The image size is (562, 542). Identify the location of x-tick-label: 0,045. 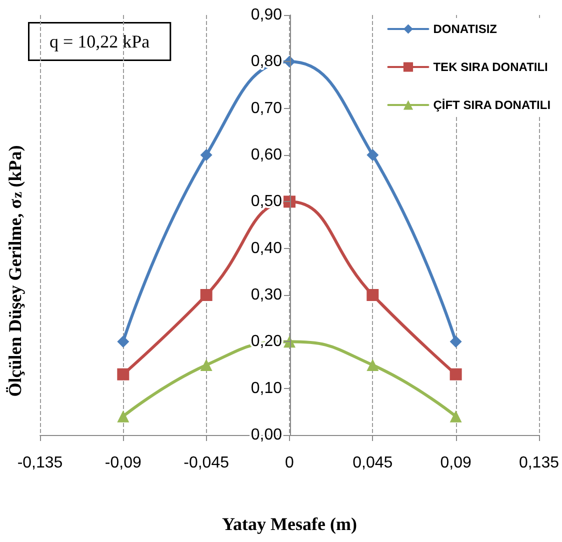
(372, 463).